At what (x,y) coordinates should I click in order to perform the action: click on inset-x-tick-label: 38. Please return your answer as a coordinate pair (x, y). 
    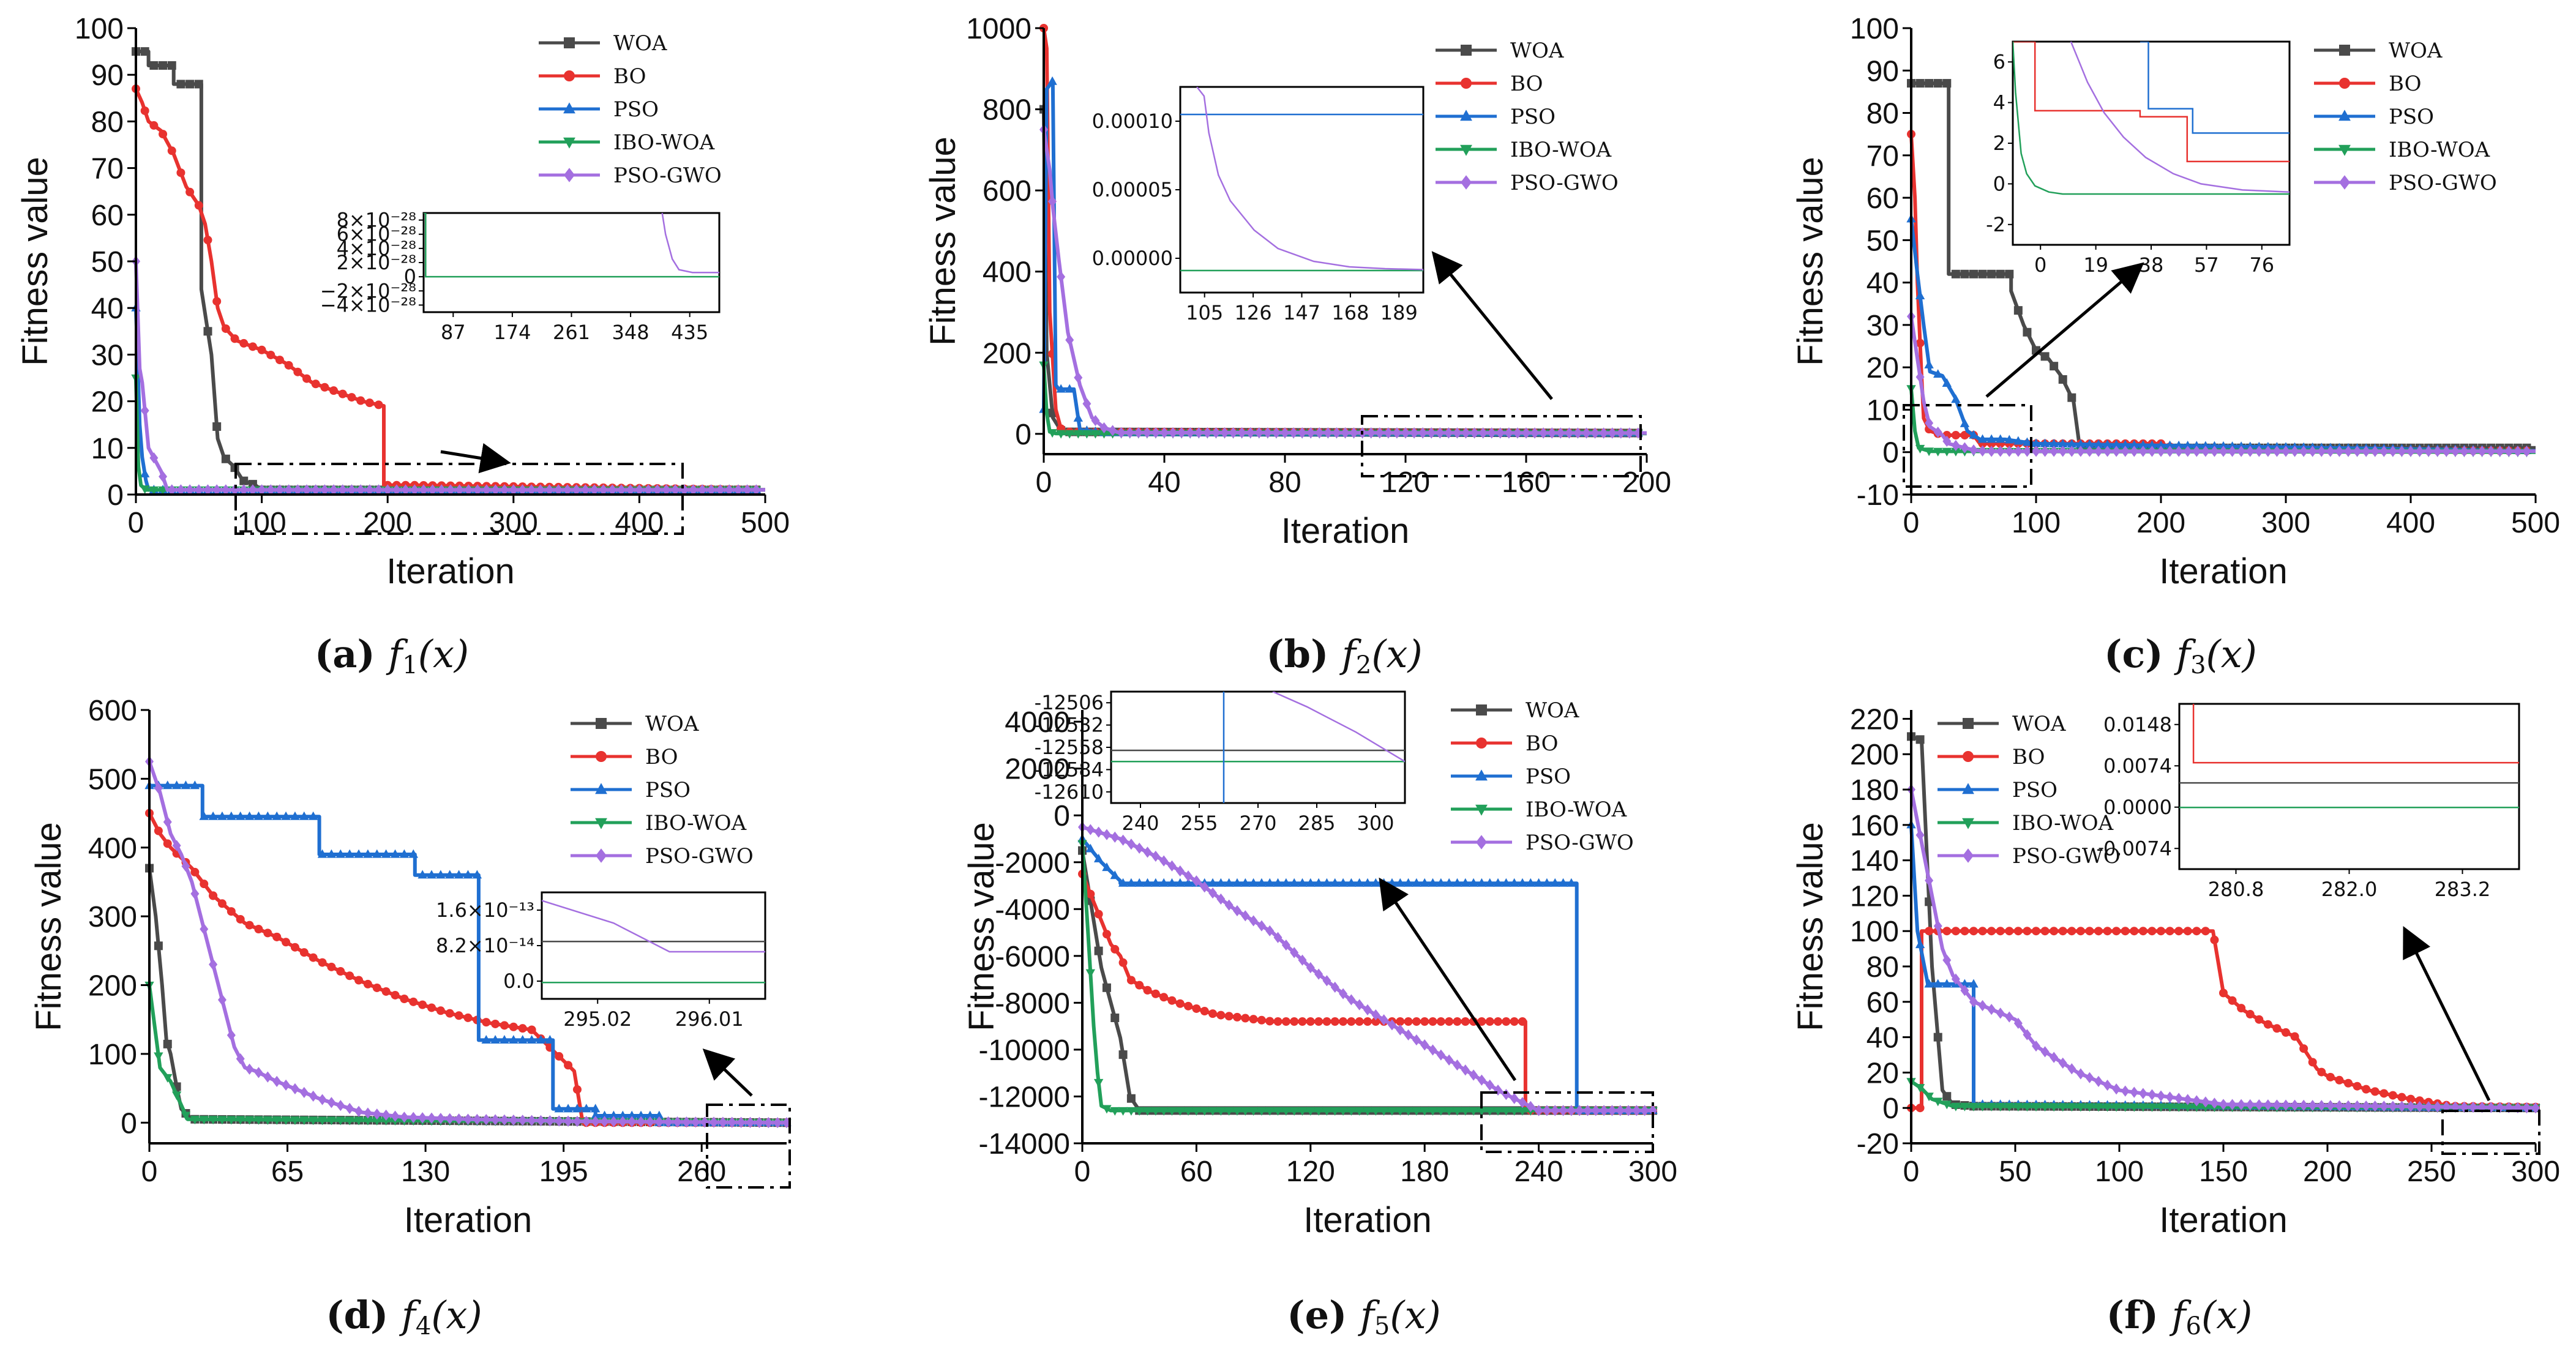
    Looking at the image, I should click on (2151, 265).